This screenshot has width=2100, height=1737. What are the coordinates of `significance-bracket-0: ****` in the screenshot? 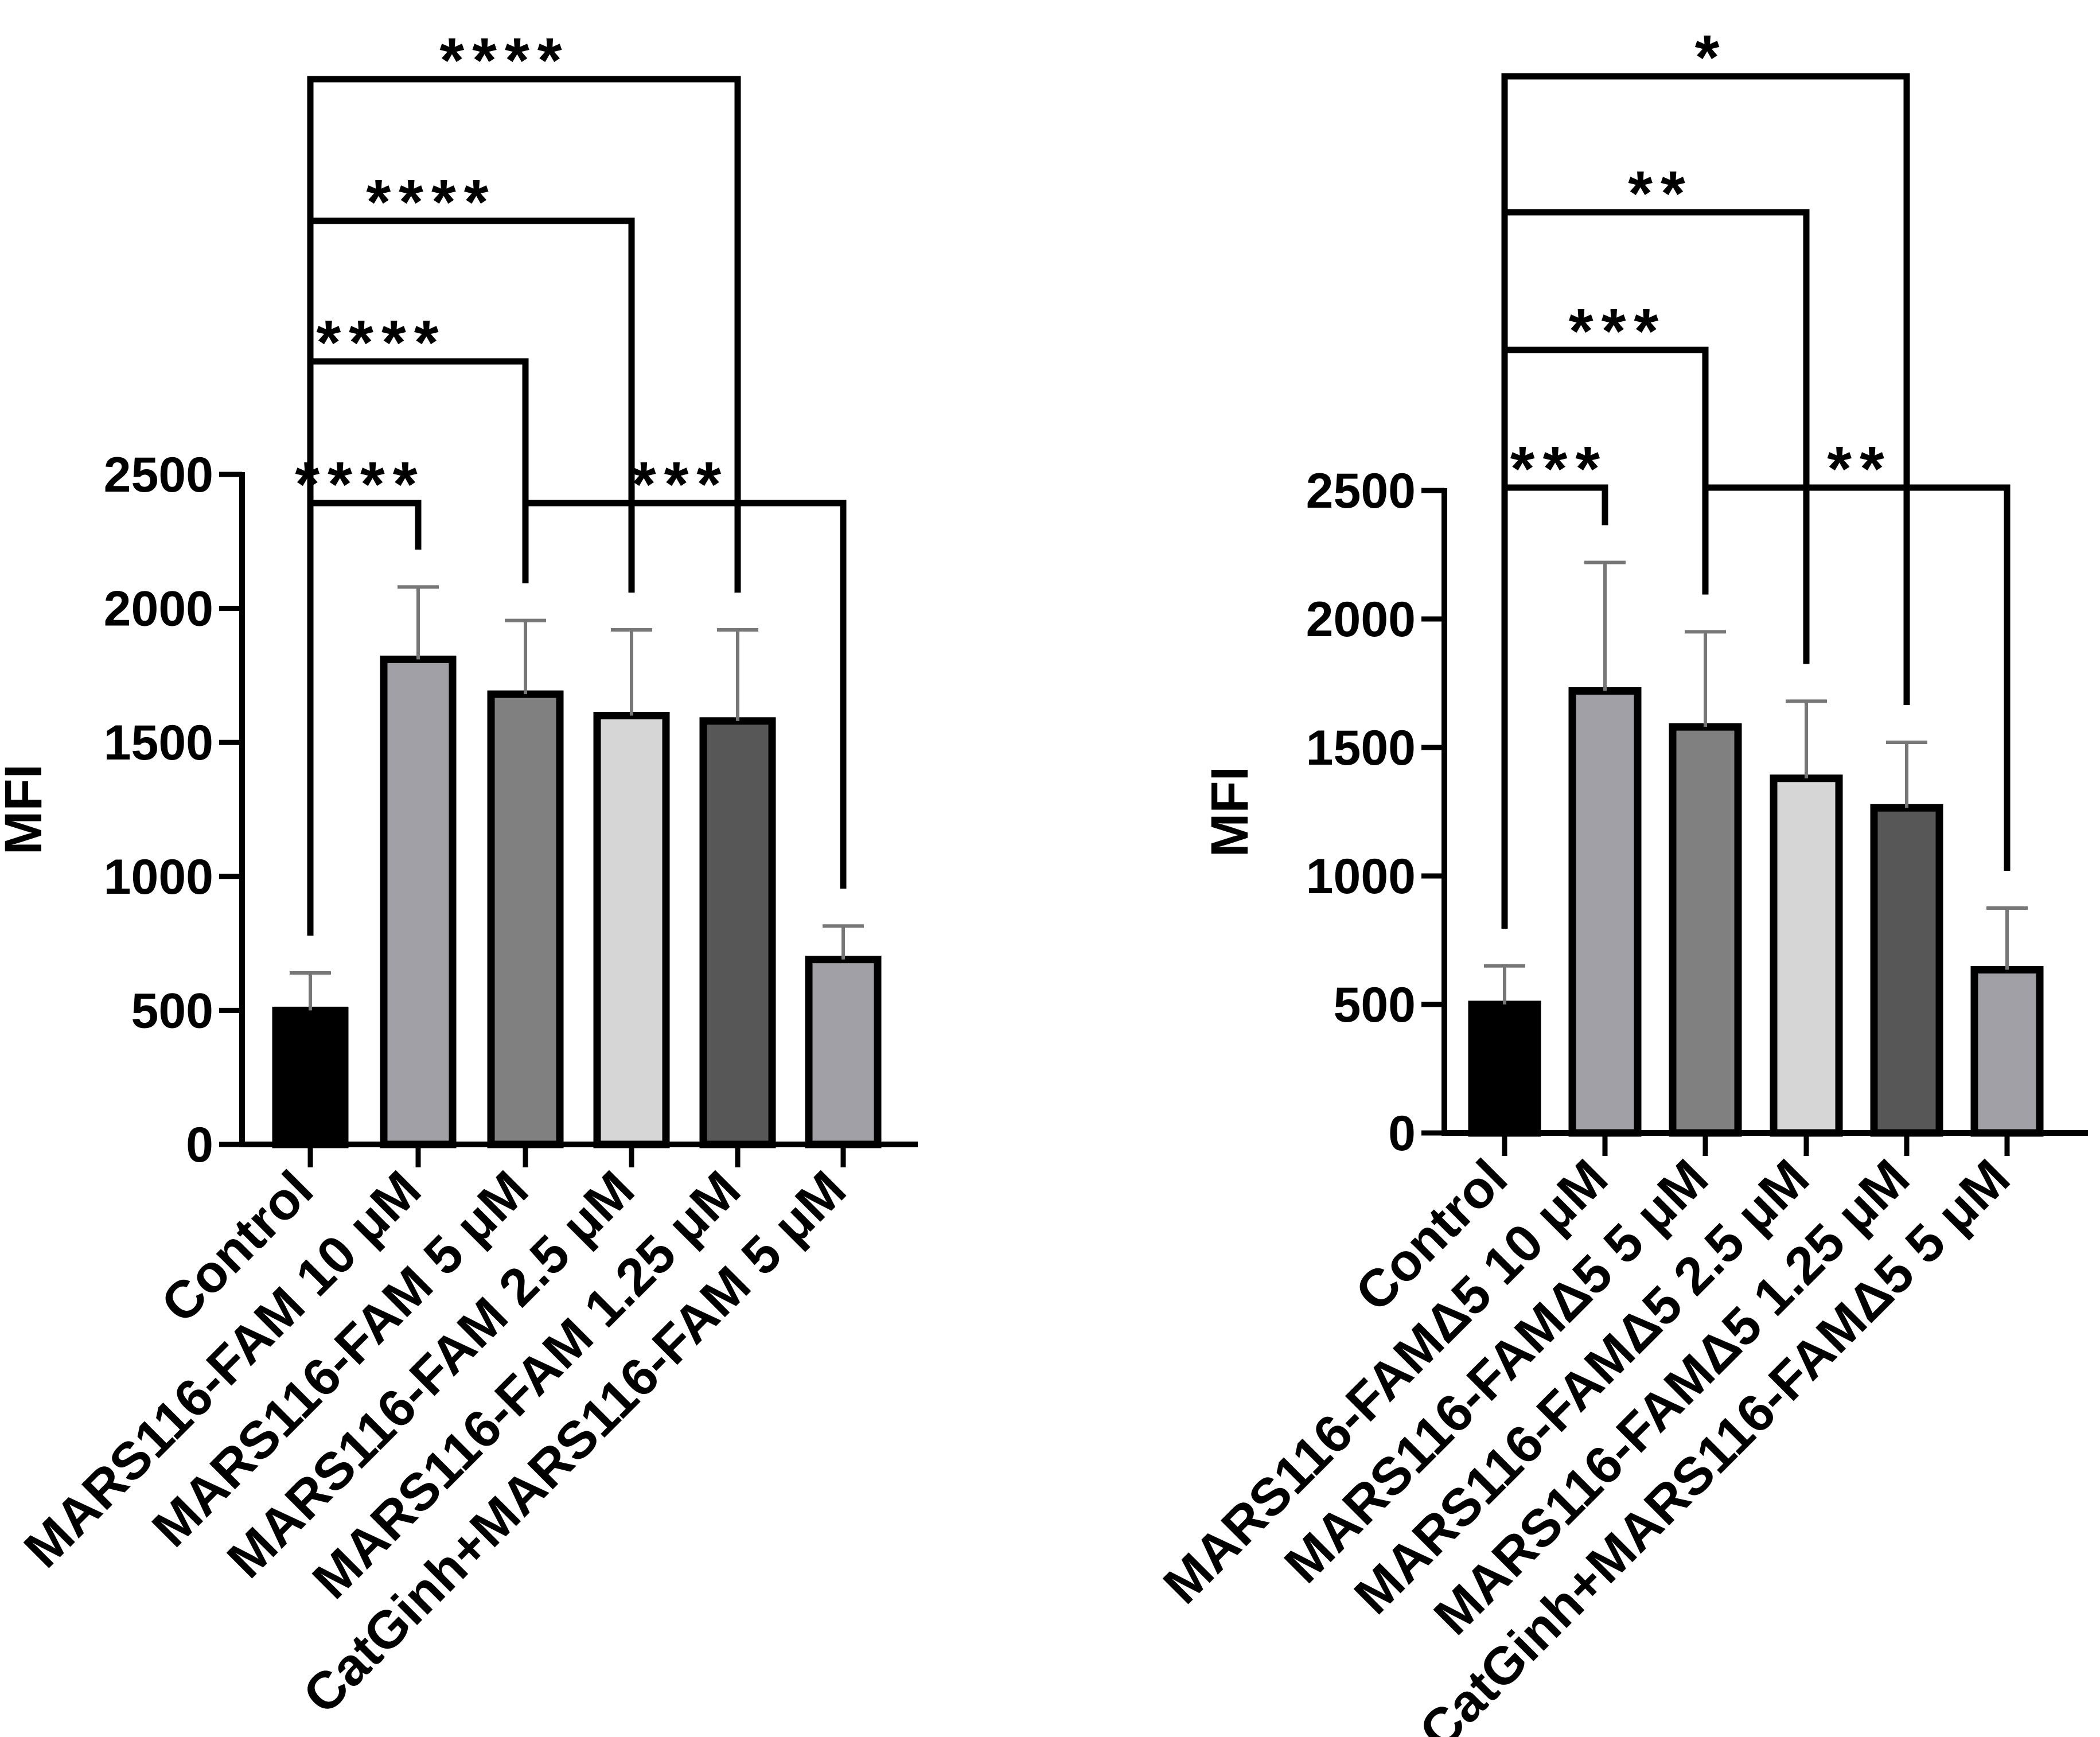 It's located at (360, 692).